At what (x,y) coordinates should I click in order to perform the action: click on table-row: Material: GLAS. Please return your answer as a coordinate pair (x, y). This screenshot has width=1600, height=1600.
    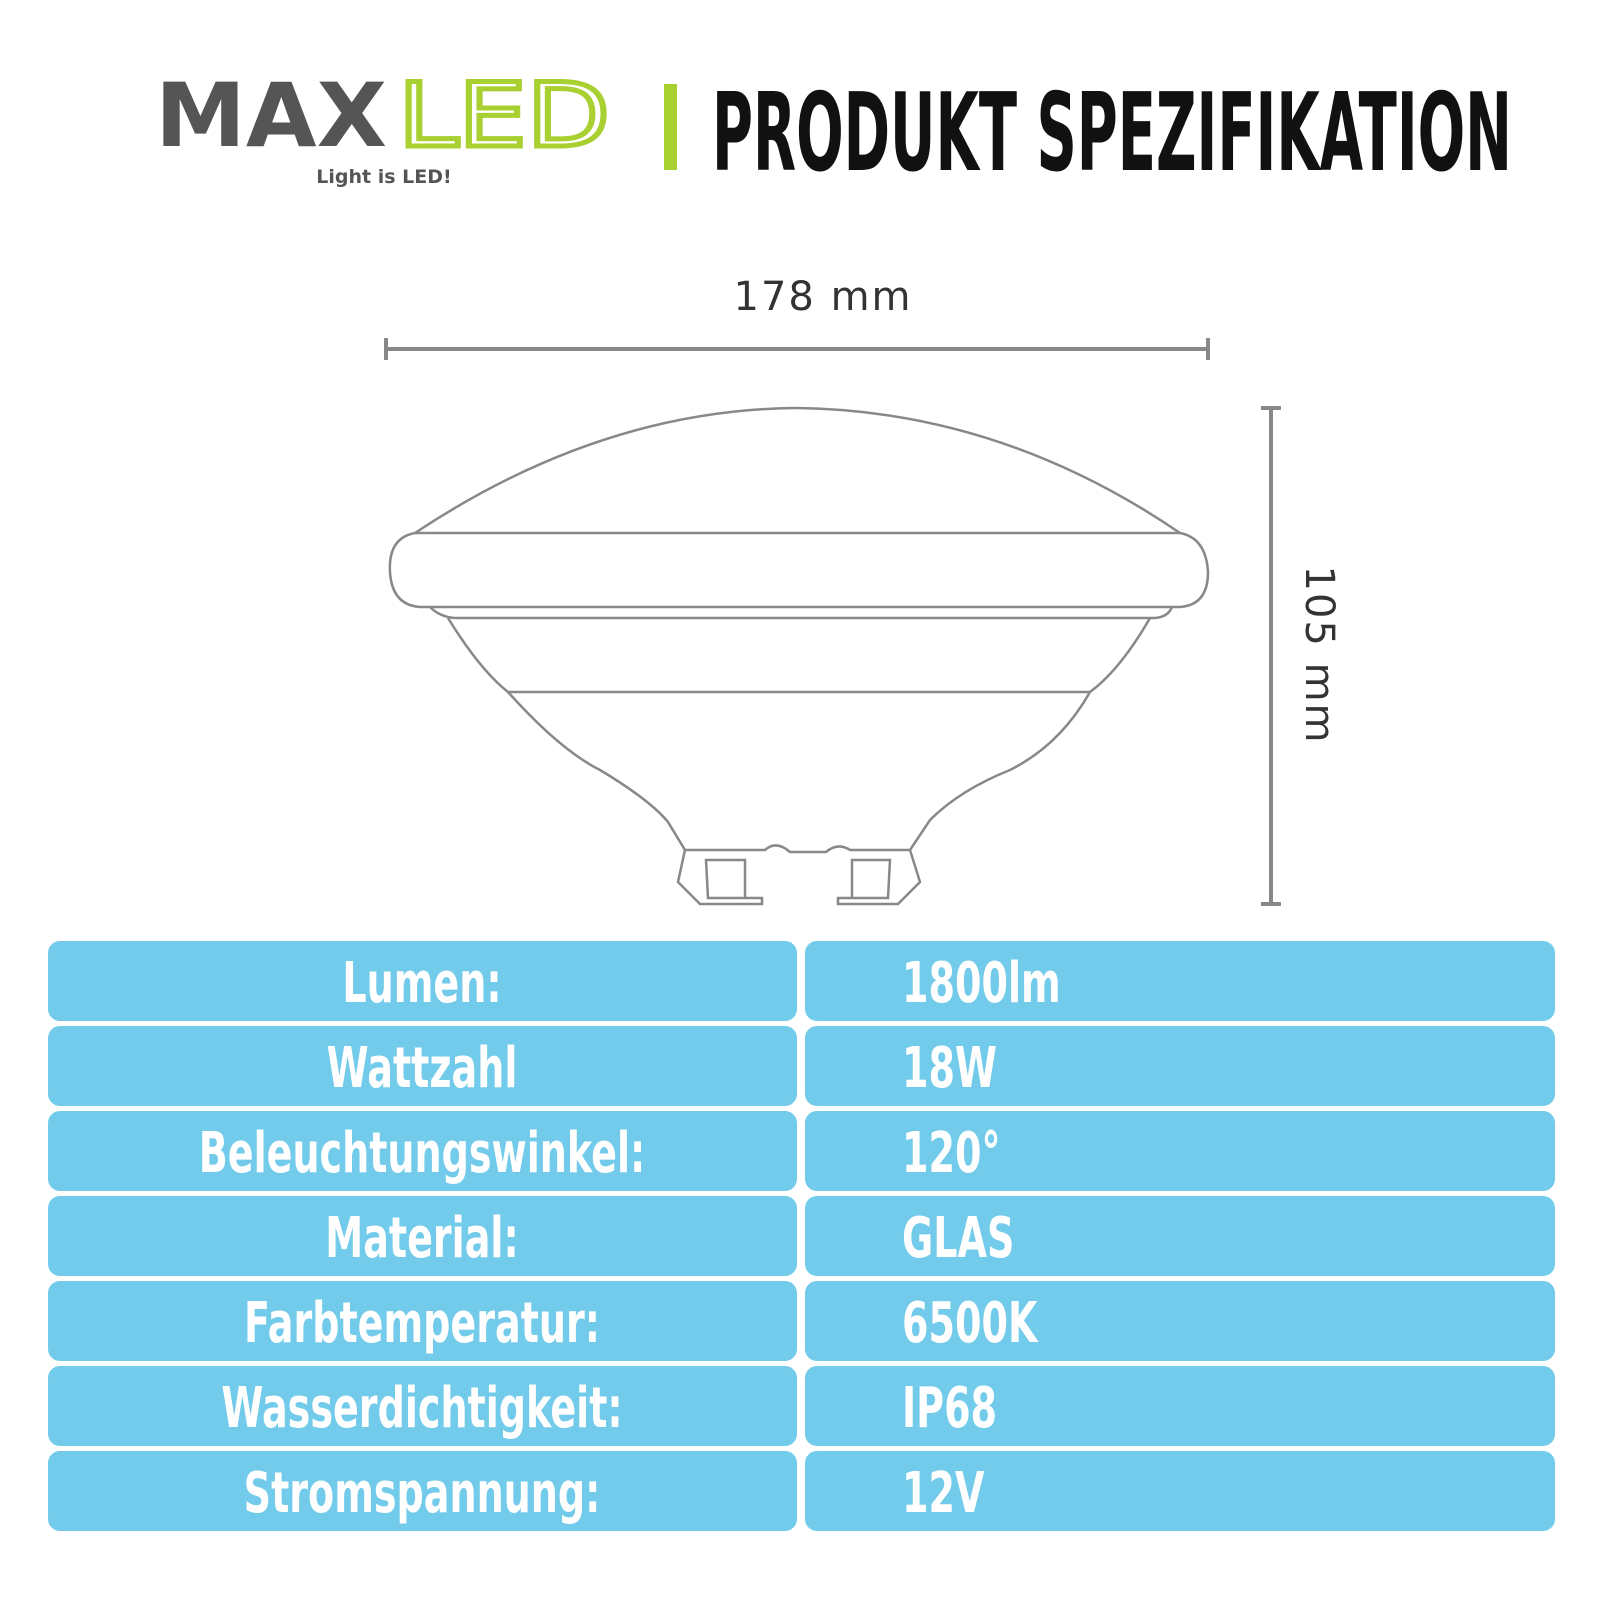
    Looking at the image, I should click on (801, 1236).